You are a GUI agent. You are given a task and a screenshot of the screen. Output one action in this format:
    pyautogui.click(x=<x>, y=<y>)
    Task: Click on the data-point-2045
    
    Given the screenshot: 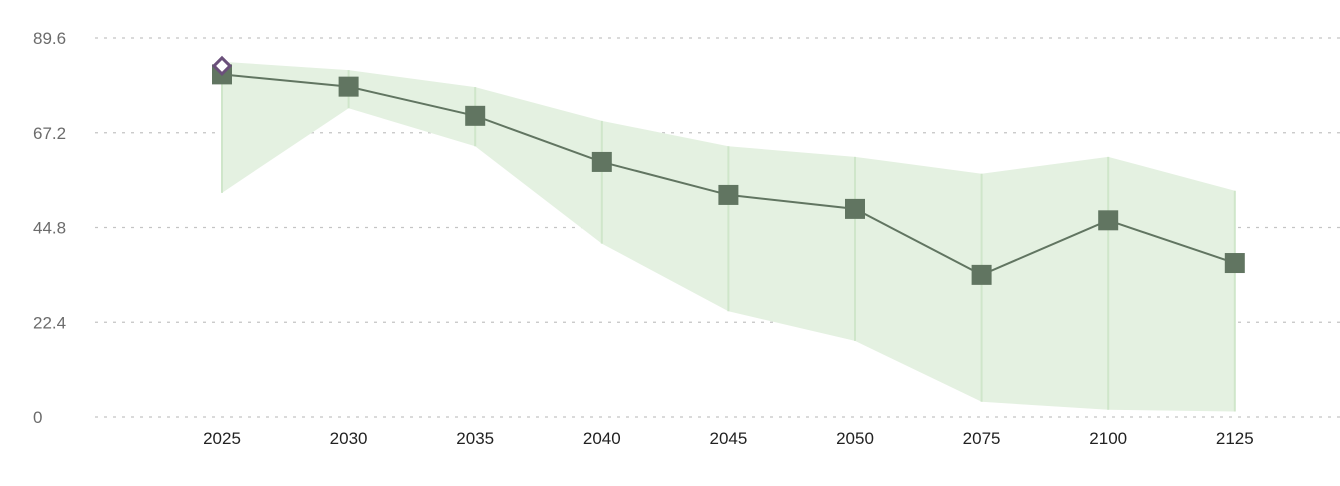 What is the action you would take?
    pyautogui.click(x=728, y=194)
    